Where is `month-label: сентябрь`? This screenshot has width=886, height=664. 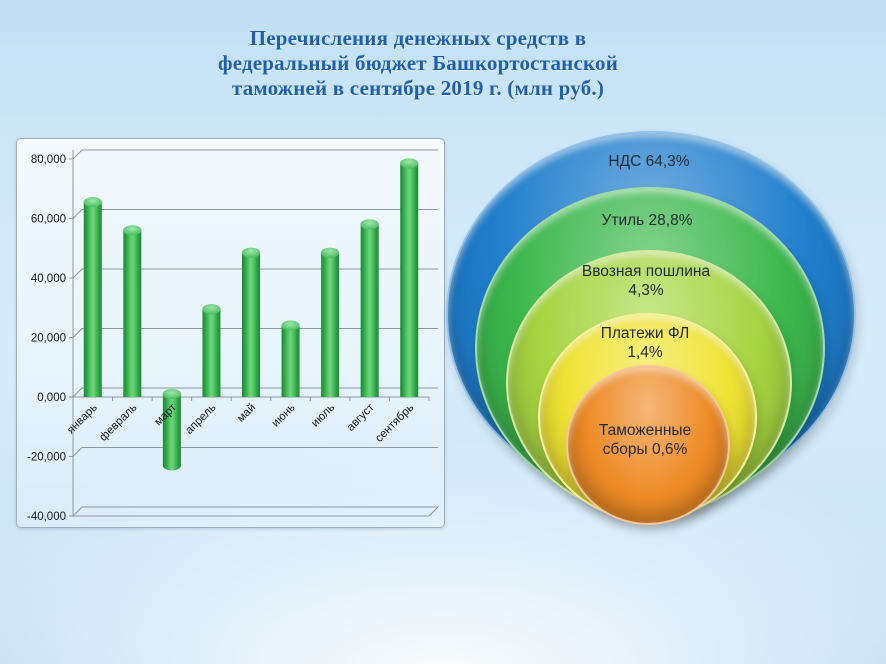
month-label: сентябрь is located at coordinates (394, 423).